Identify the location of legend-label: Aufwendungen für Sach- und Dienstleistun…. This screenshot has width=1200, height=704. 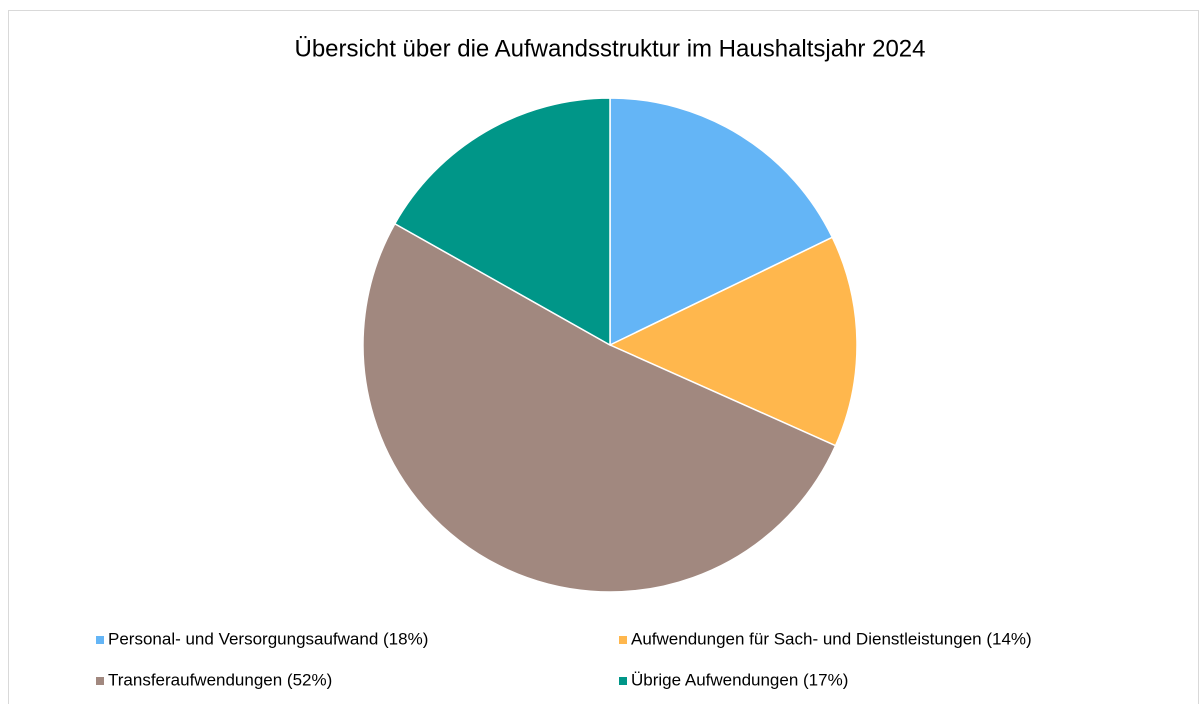
(831, 638).